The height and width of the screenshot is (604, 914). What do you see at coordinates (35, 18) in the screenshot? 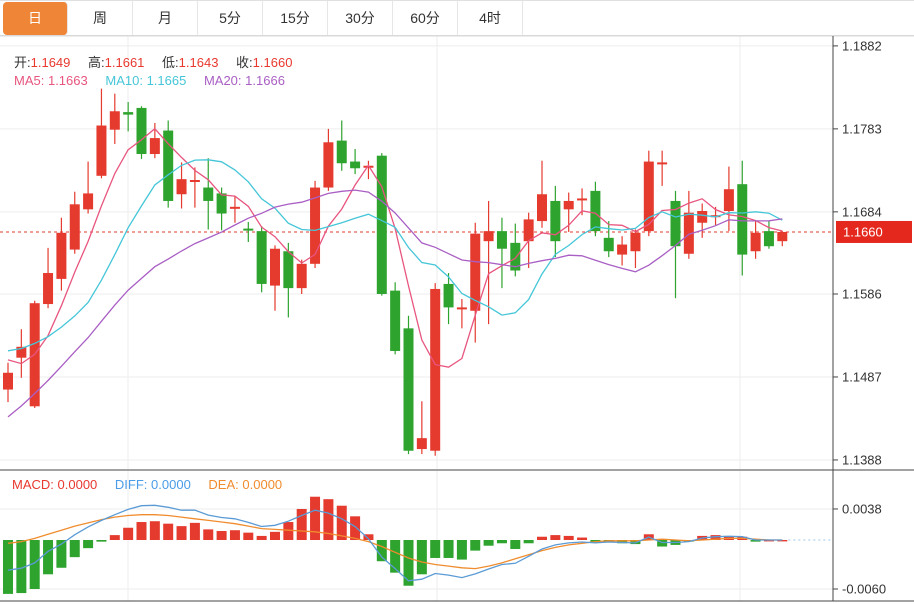
I see `tab-day: 日` at bounding box center [35, 18].